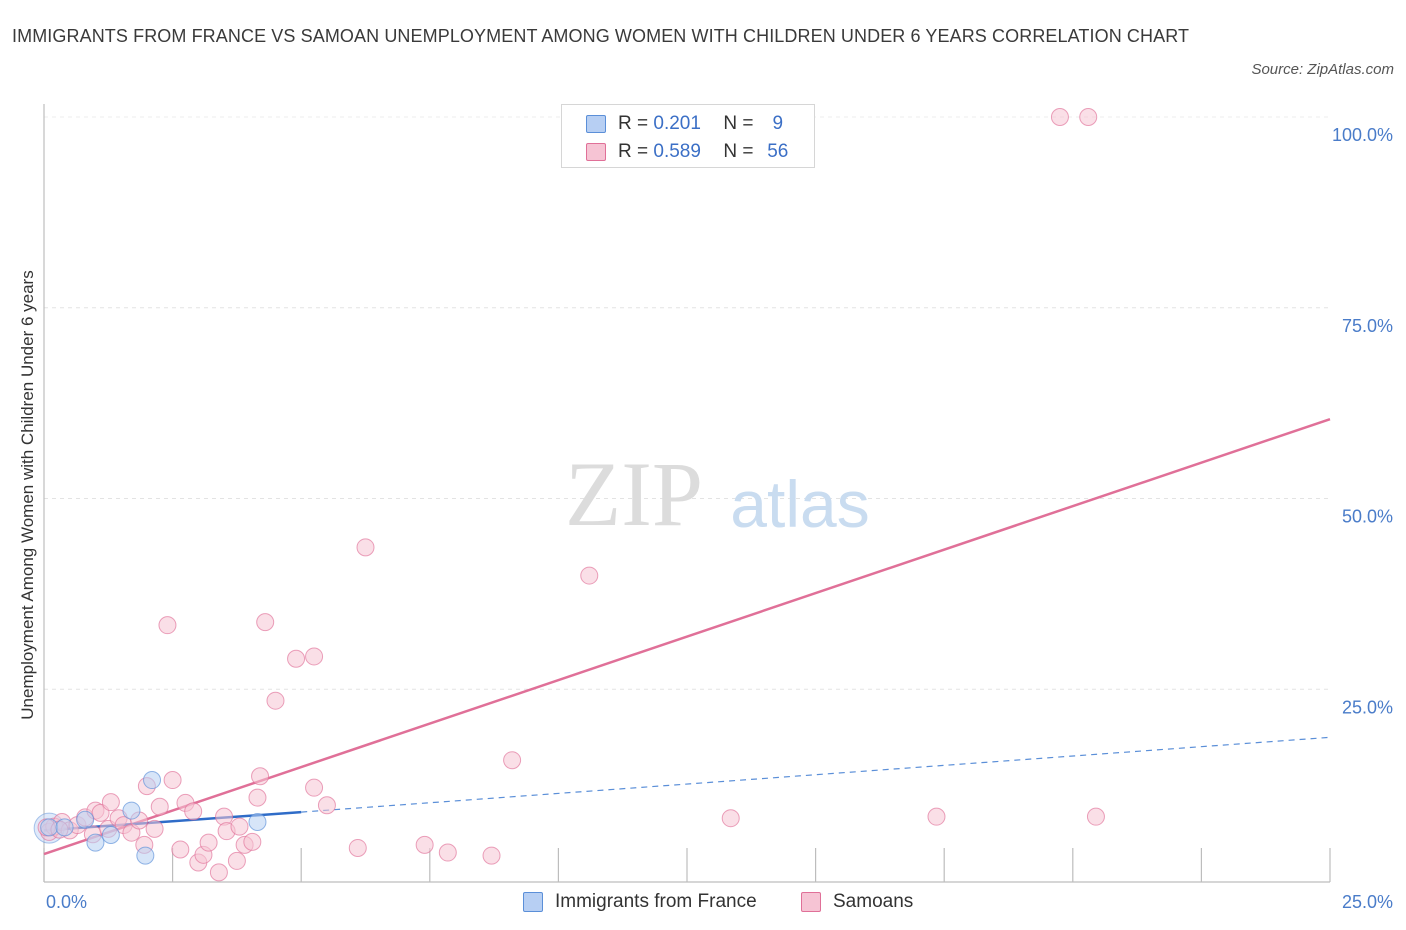 Image resolution: width=1406 pixels, height=930 pixels. Describe the element at coordinates (677, 151) in the screenshot. I see `legend-r-value-samoans: 0.589` at that location.